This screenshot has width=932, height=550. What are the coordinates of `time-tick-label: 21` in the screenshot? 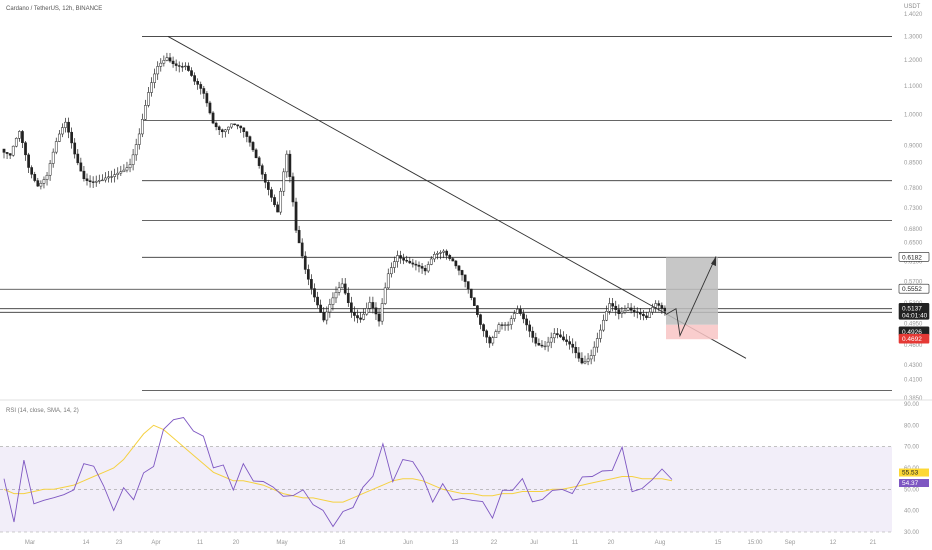 It's located at (873, 543).